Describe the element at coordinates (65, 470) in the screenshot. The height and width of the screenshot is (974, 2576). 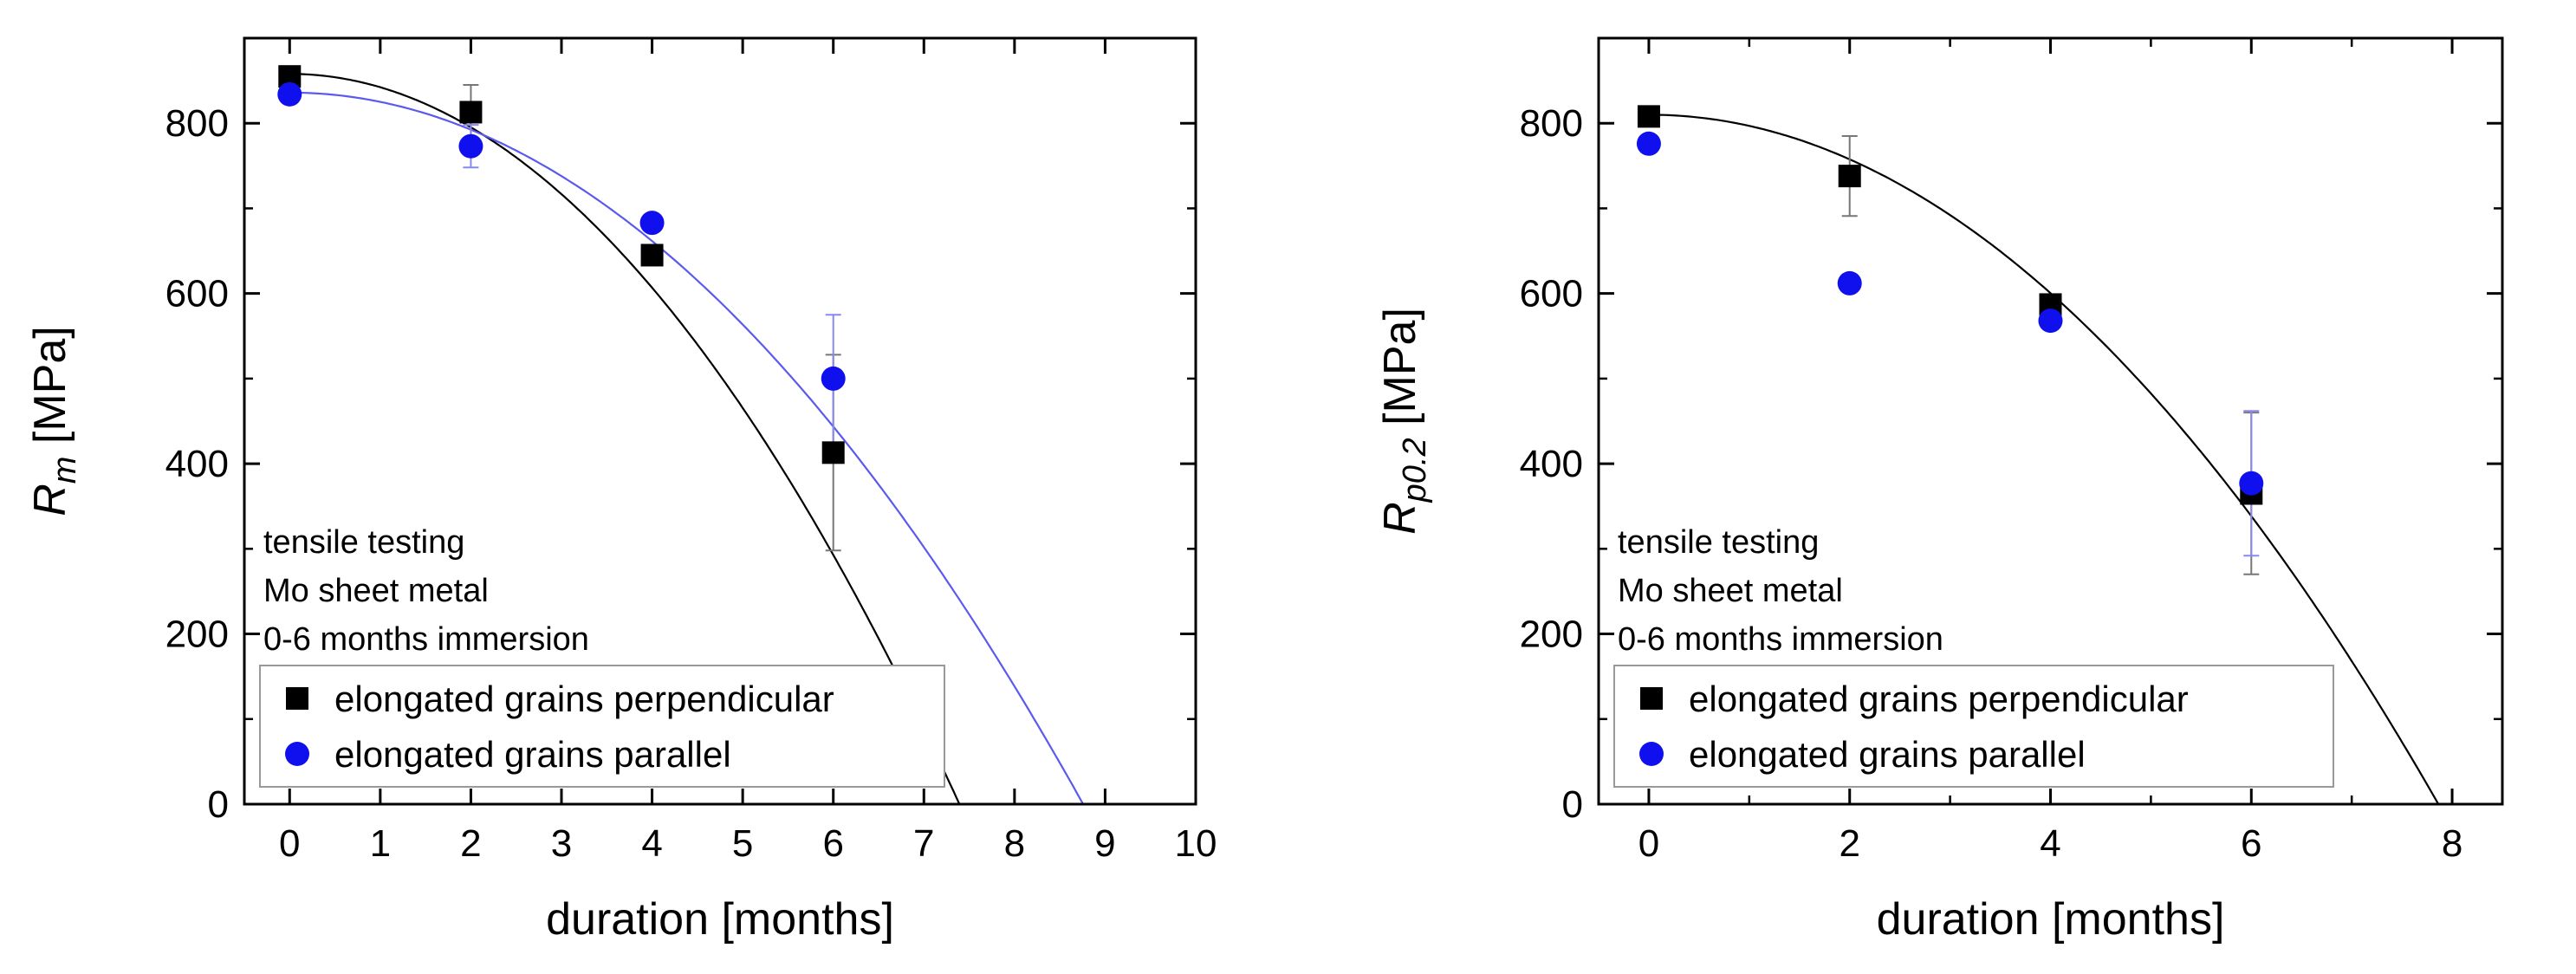
I see `y-axis-title-subscript: m` at that location.